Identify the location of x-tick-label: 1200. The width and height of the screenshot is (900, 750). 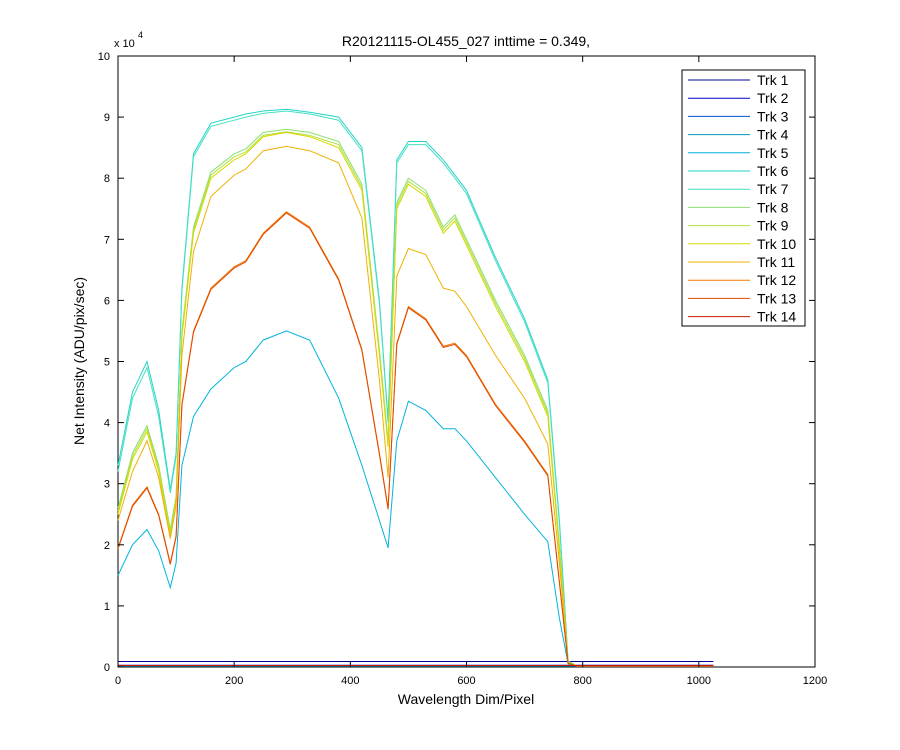
(815, 681).